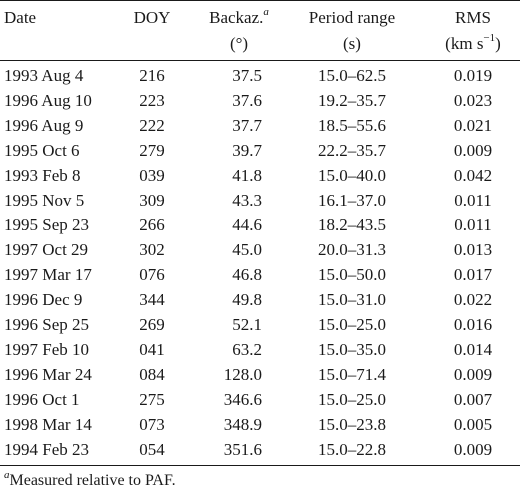 Image resolution: width=520 pixels, height=493 pixels. Describe the element at coordinates (352, 449) in the screenshot. I see `cell-period: 15.0–22.8` at that location.